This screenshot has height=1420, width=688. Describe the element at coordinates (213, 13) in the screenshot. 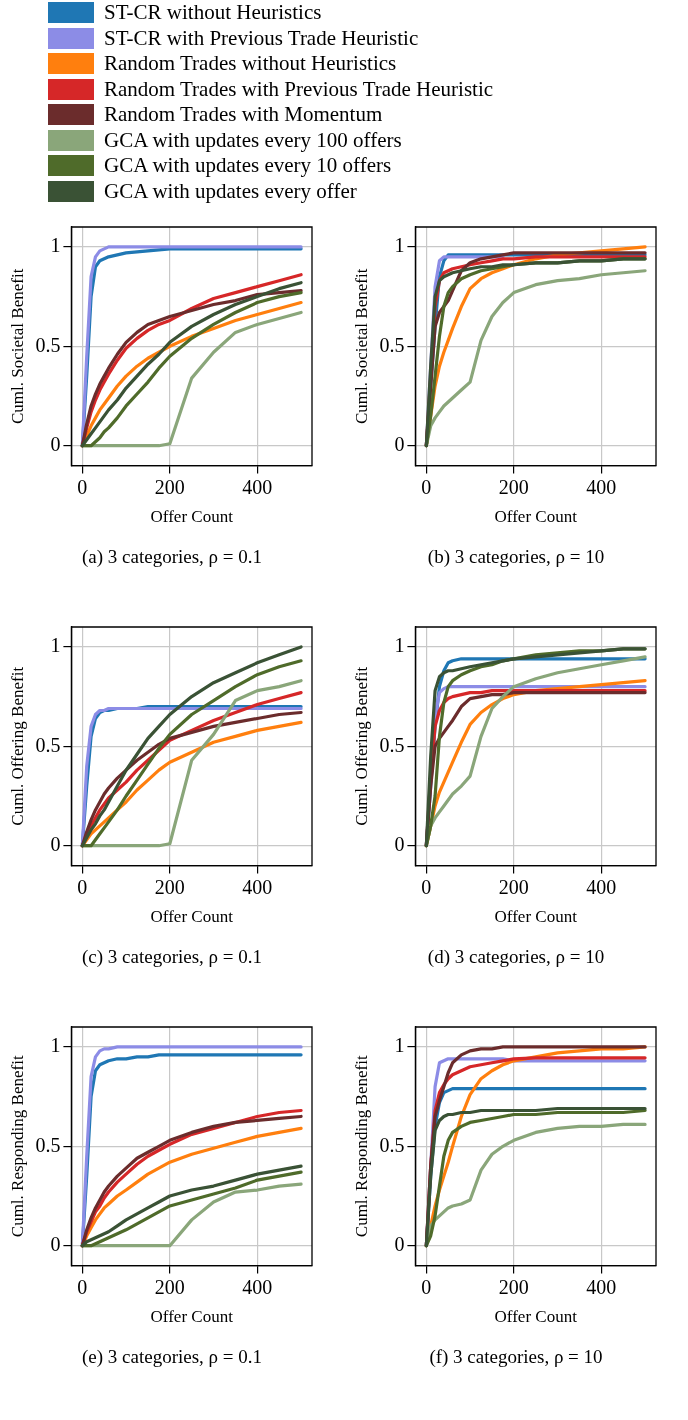

I see `legend-label: ST-CR without Heuristics` at that location.